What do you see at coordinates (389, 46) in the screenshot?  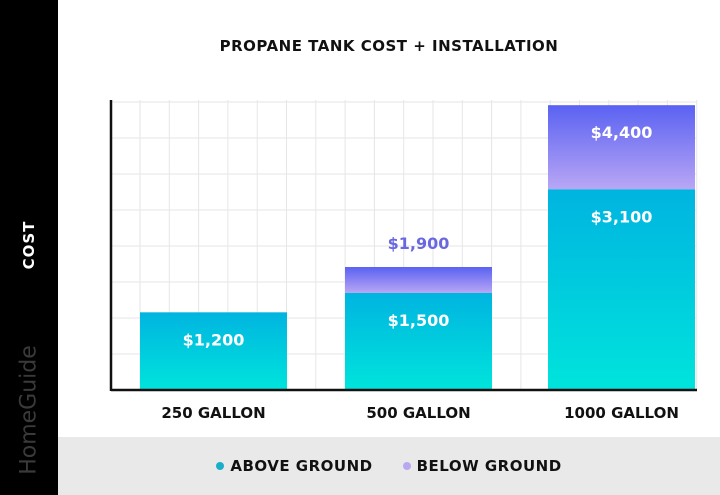 I see `chart-title: PROPANE TANK COST + INSTALLATION` at bounding box center [389, 46].